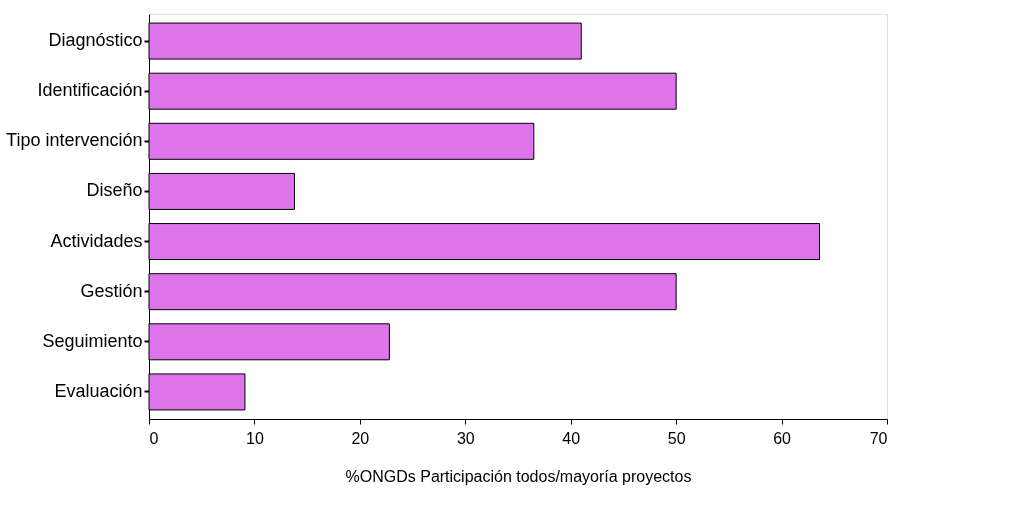 This screenshot has height=522, width=1019. I want to click on y-tick-label: Seguimiento, so click(92, 340).